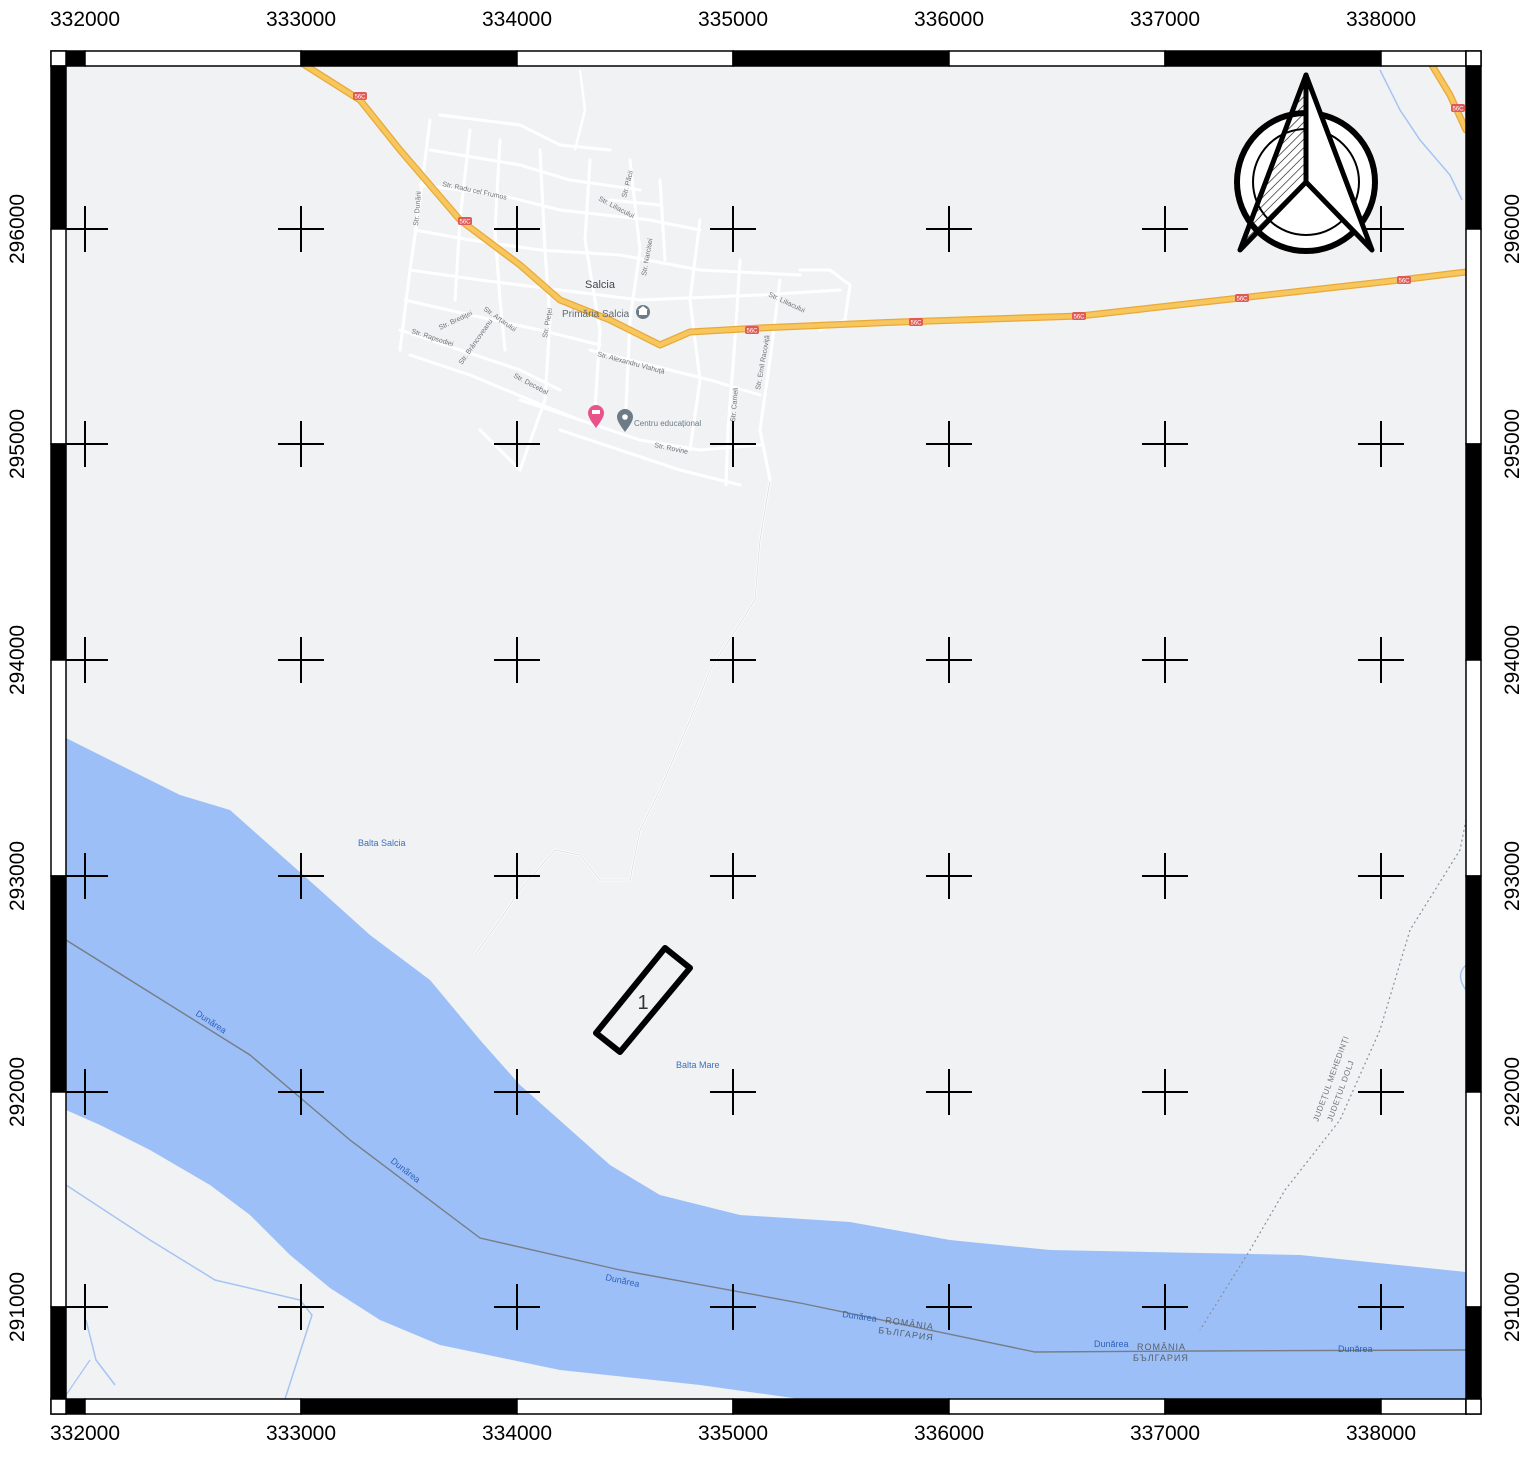 Image resolution: width=1525 pixels, height=1457 pixels. What do you see at coordinates (1165, 19) in the screenshot?
I see `x-coord-top: 337000` at bounding box center [1165, 19].